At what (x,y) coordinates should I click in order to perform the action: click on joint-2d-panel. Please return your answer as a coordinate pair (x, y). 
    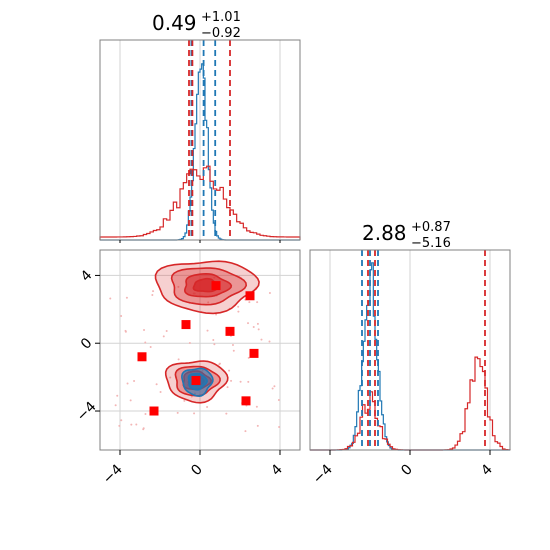
    Looking at the image, I should click on (200, 350).